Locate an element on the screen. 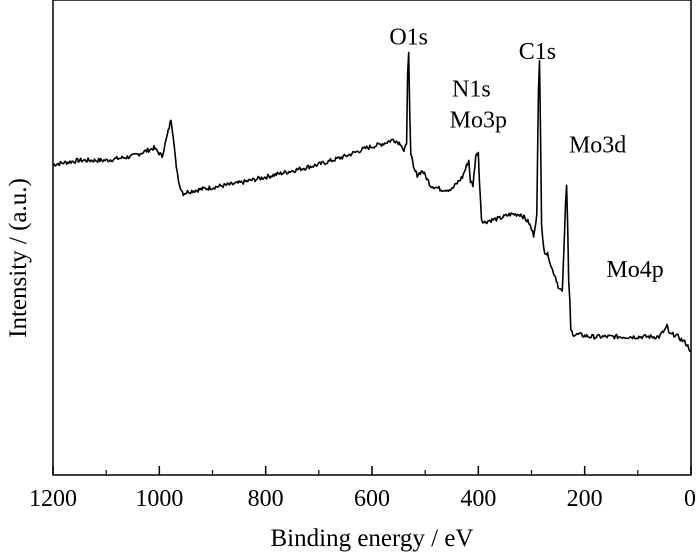 This screenshot has width=700, height=557. x-tick-label: 1000 is located at coordinates (159, 499).